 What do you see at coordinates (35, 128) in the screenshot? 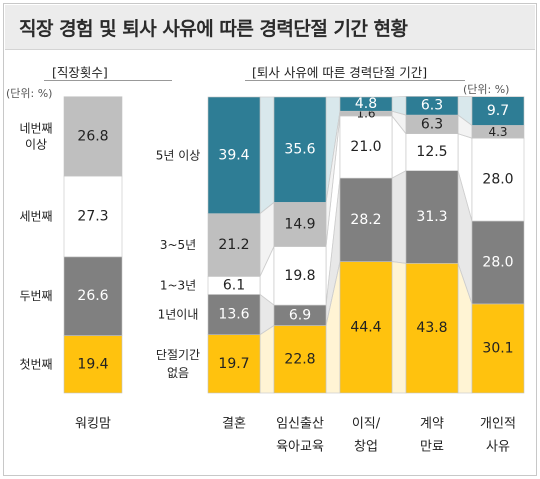
I see `left-legend-label-3-a: 네번째` at bounding box center [35, 128].